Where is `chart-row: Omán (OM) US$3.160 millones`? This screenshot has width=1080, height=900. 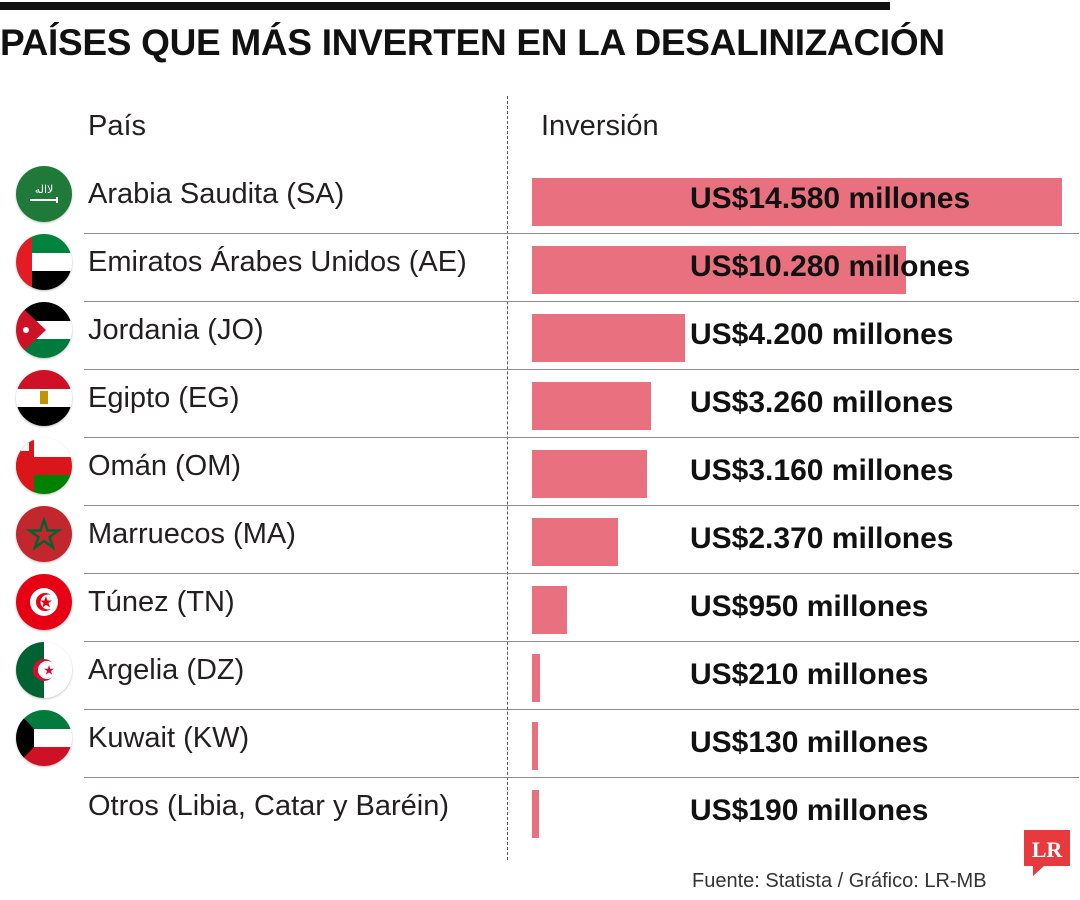 chart-row: Omán (OM) US$3.160 millones is located at coordinates (540, 472).